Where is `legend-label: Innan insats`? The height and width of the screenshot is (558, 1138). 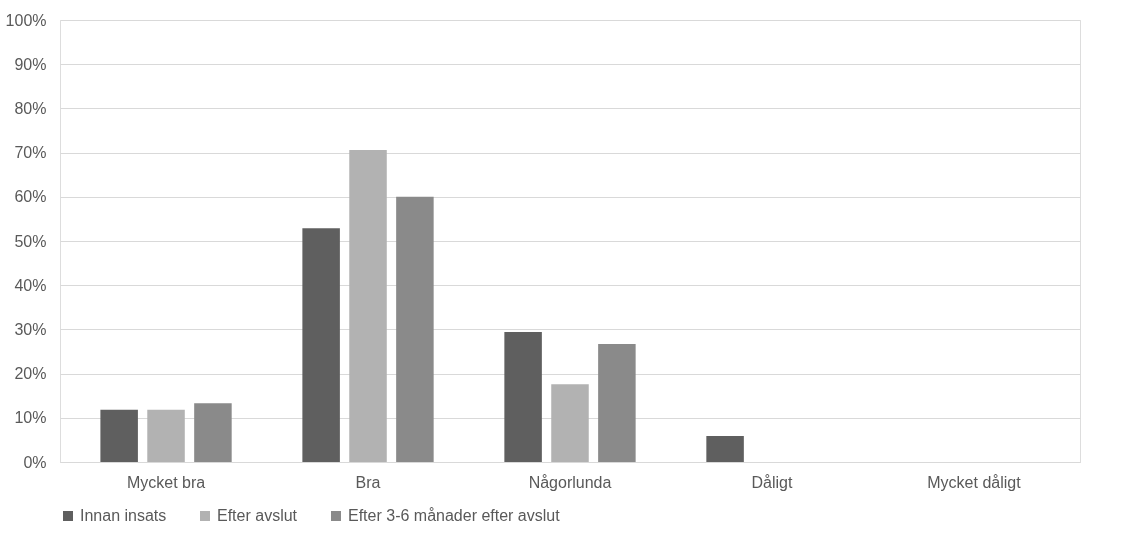 legend-label: Innan insats is located at coordinates (123, 515).